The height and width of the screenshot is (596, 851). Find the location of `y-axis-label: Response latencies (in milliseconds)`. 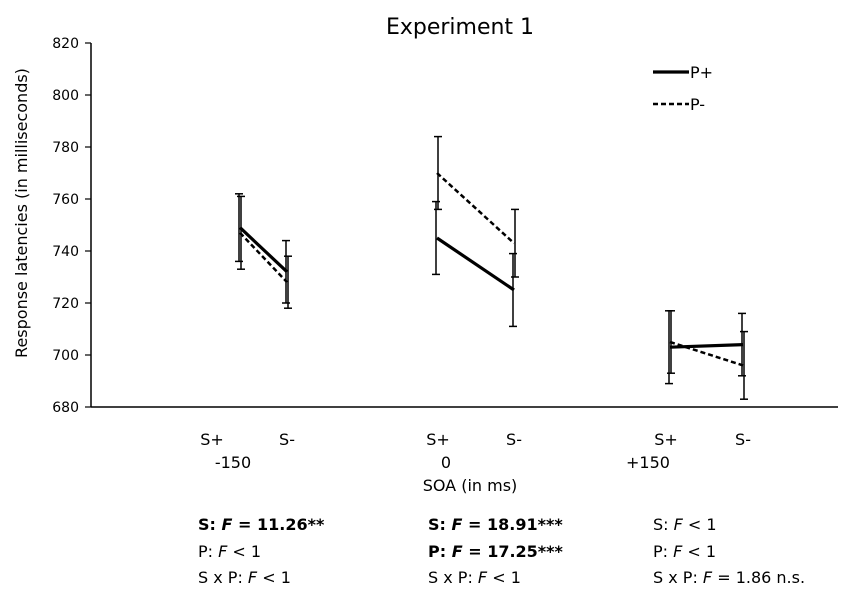

y-axis-label: Response latencies (in milliseconds) is located at coordinates (21, 213).